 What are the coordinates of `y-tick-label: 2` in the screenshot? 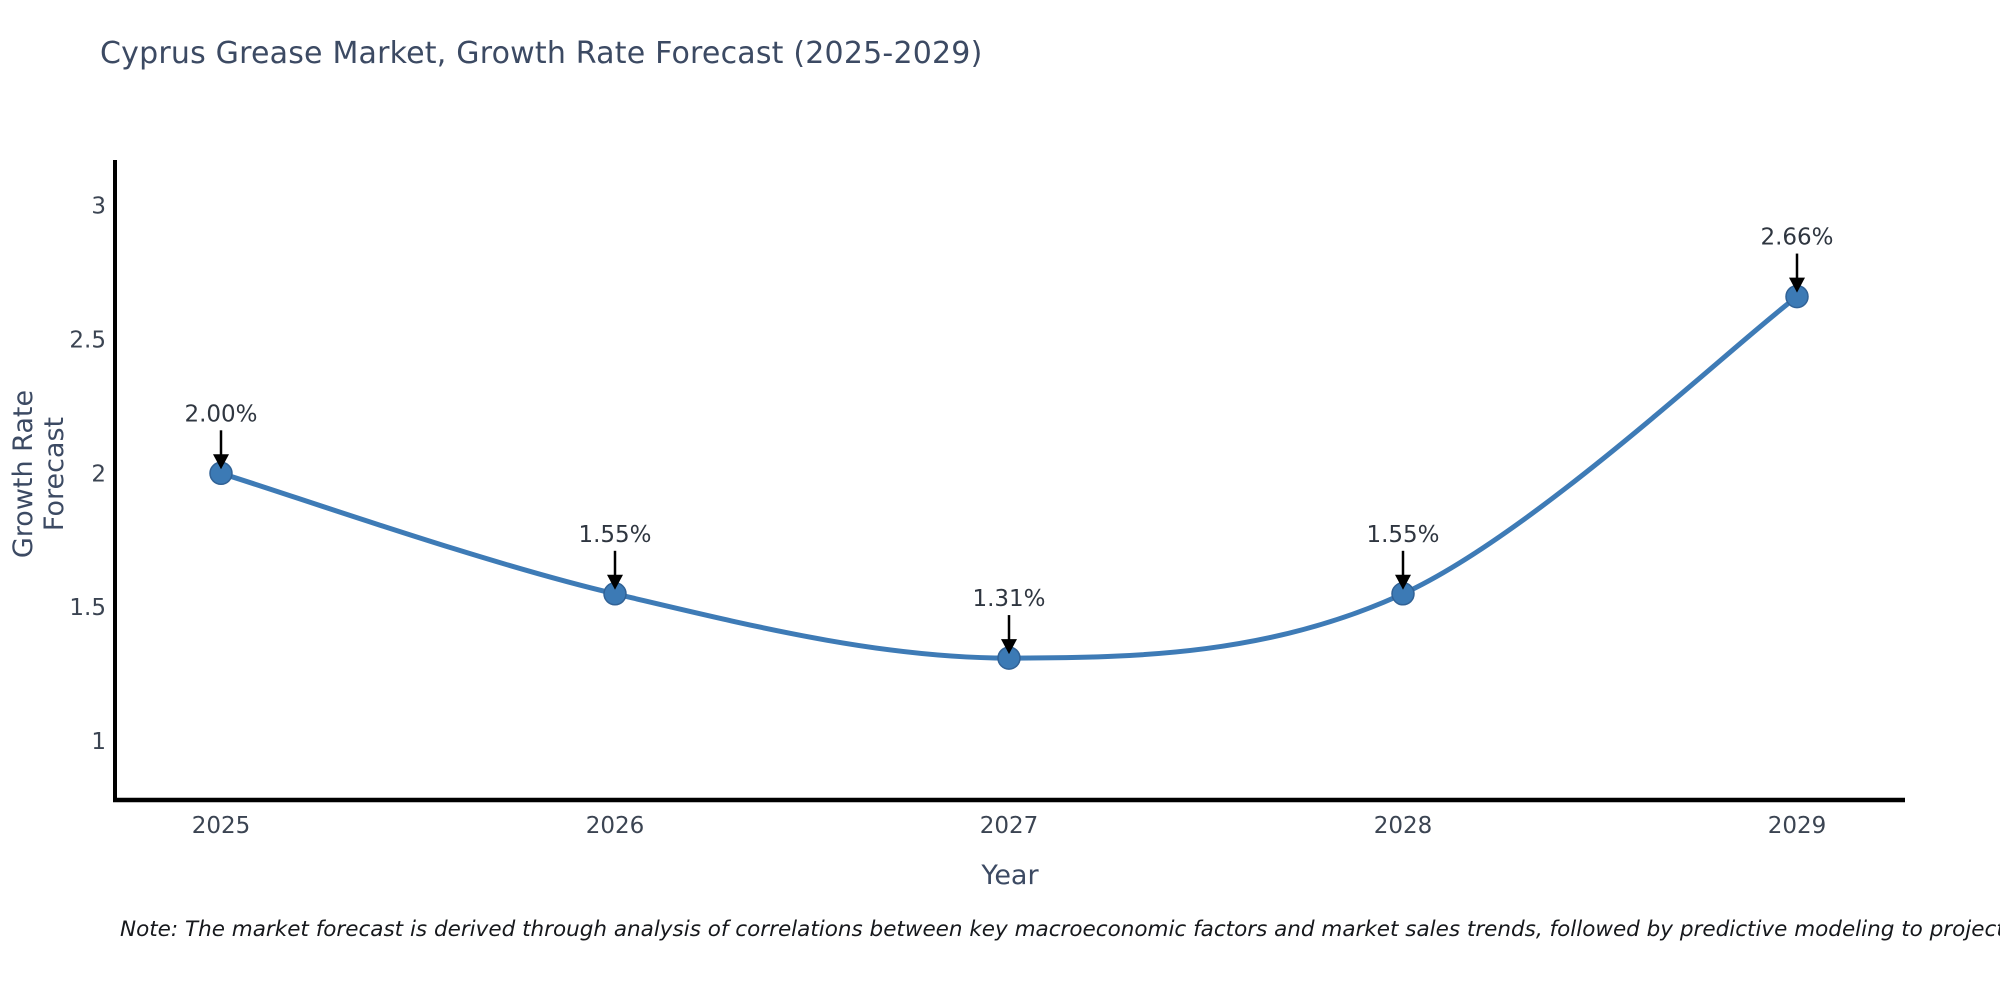 It's located at (98, 474).